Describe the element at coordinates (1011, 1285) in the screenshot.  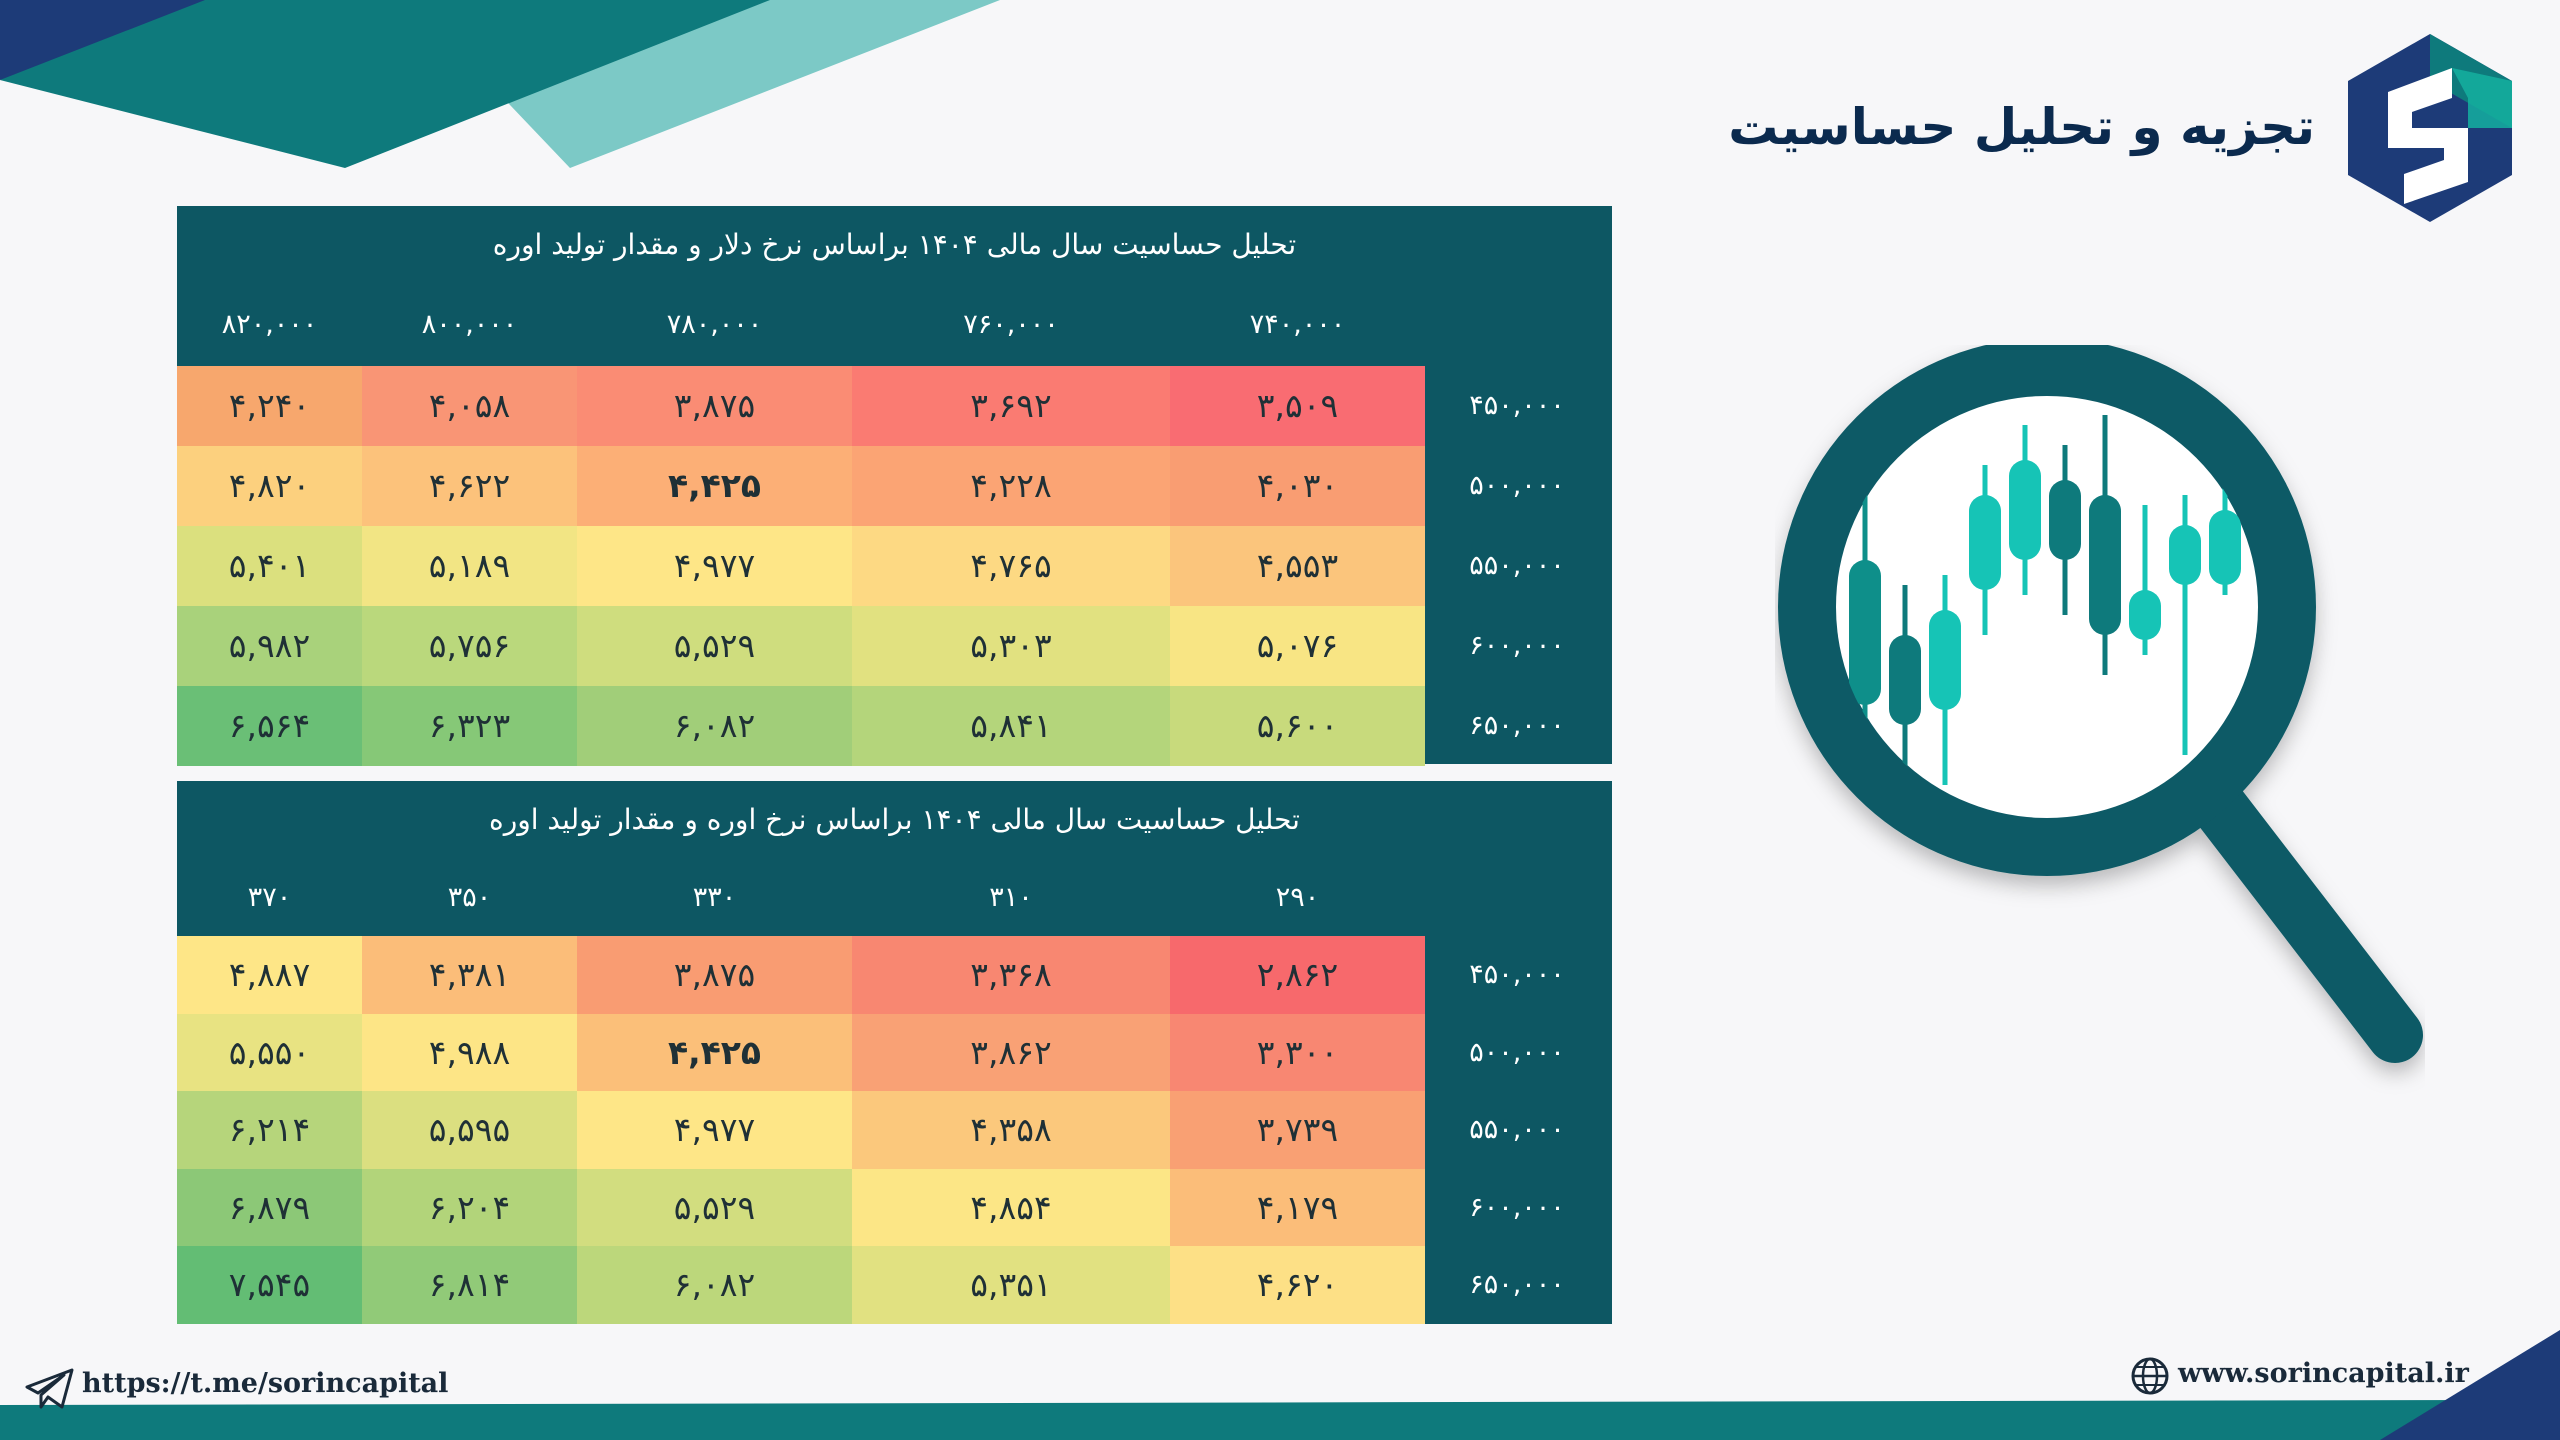
I see `table-cell: ۵,۳۵۱` at that location.